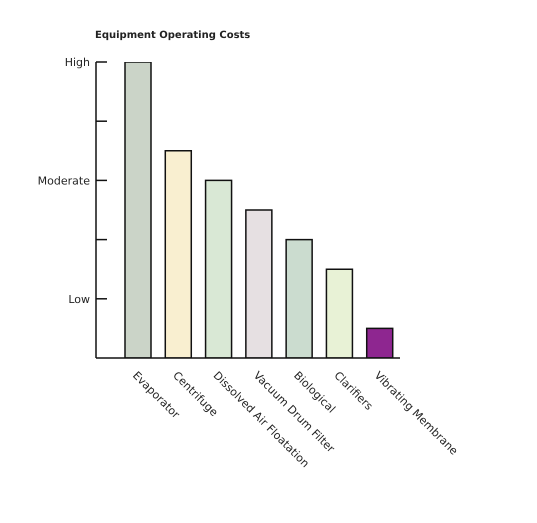 The image size is (537, 523). What do you see at coordinates (172, 35) in the screenshot?
I see `chart-title: Equipment Operating Costs` at bounding box center [172, 35].